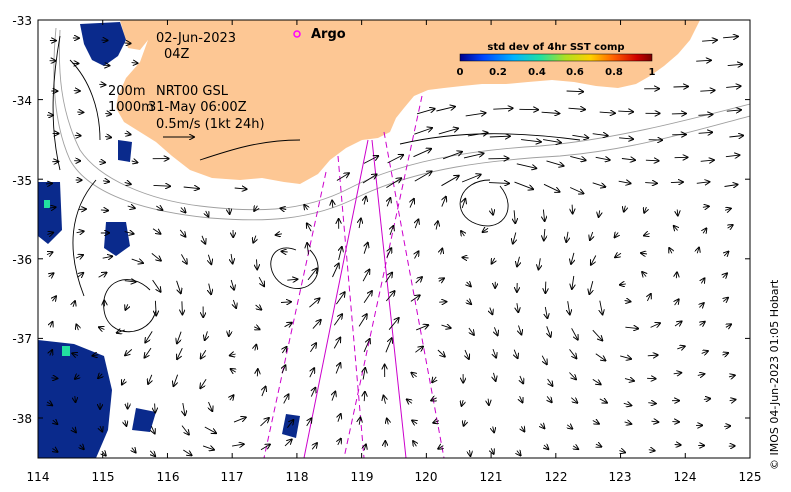 The height and width of the screenshot is (492, 791). I want to click on colorbar-tick-label: 0, so click(460, 72).